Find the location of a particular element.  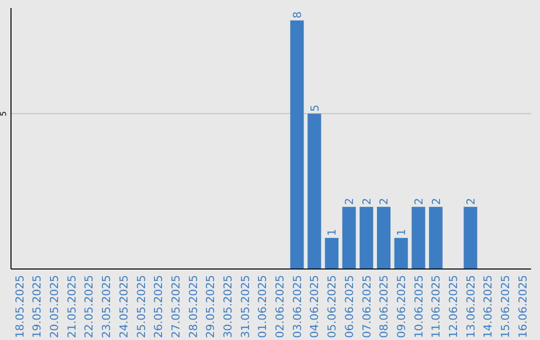

x-tick-label: 10.06.2025 is located at coordinates (419, 306).